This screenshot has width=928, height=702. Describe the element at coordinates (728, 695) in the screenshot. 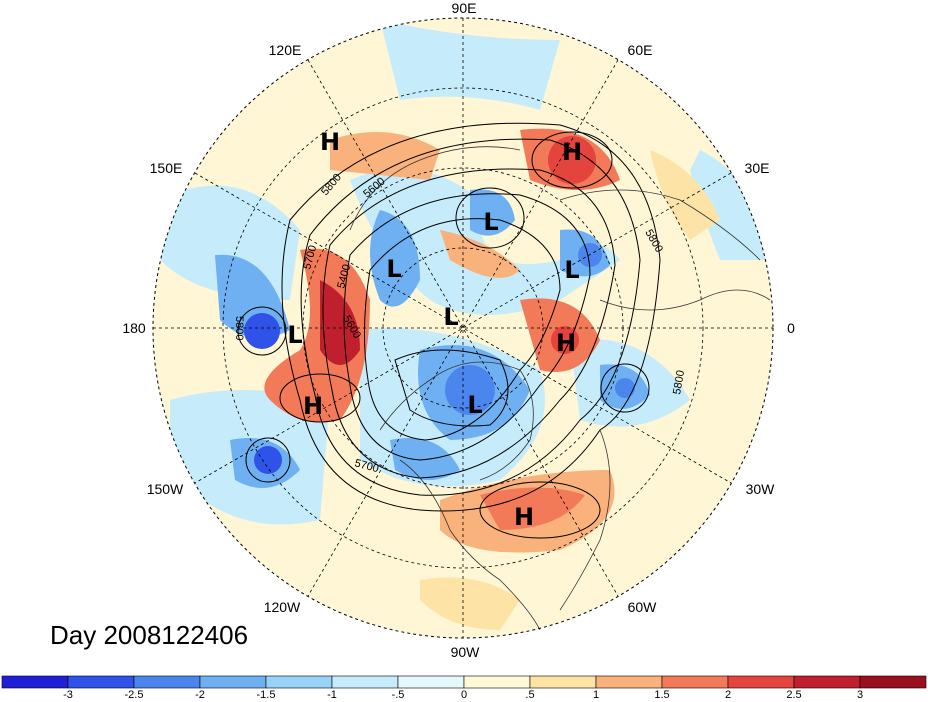

I see `colorbar-tick-label: 2` at that location.